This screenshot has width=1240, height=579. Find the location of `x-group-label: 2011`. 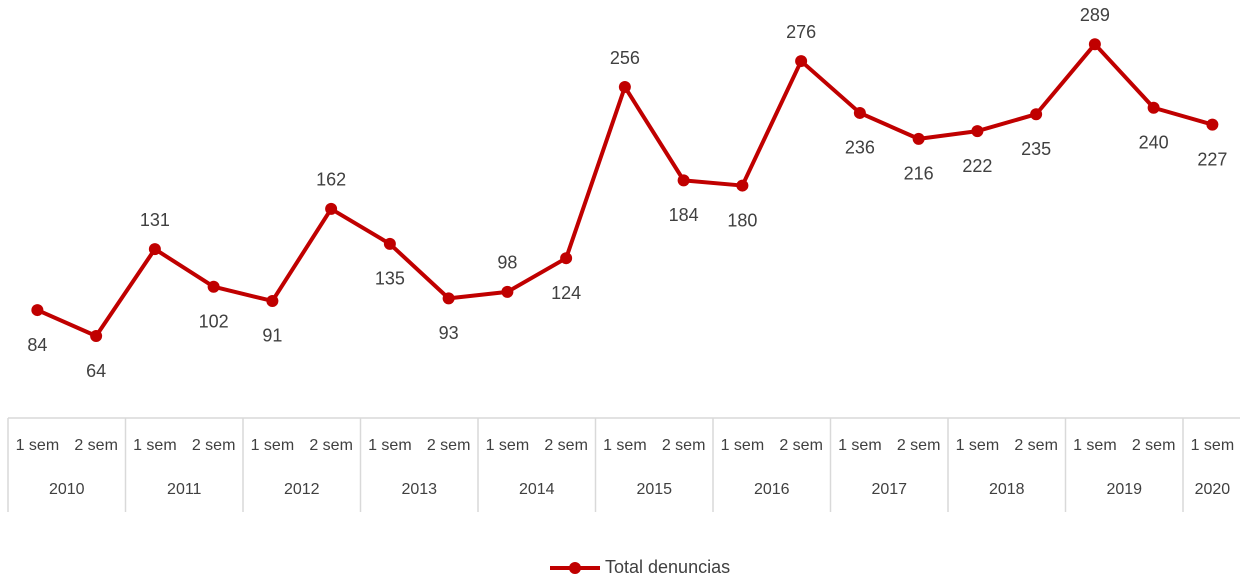

x-group-label: 2011 is located at coordinates (184, 489).